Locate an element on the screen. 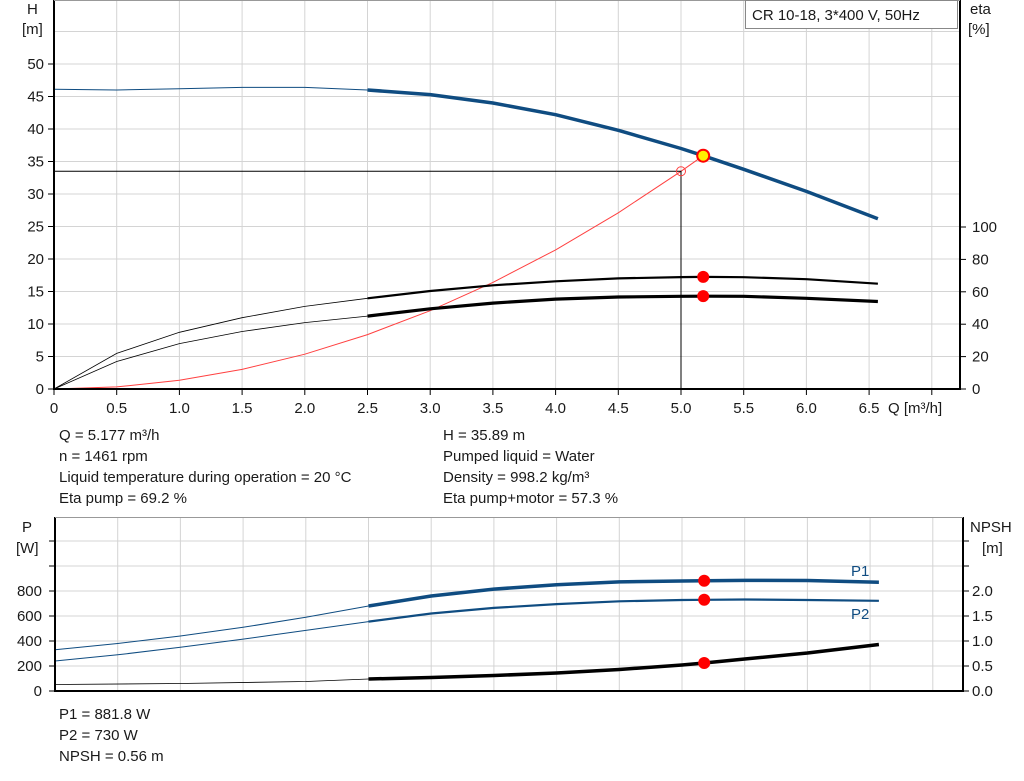 The height and width of the screenshot is (781, 1024). x-tick-label: 1.5 is located at coordinates (242, 408).